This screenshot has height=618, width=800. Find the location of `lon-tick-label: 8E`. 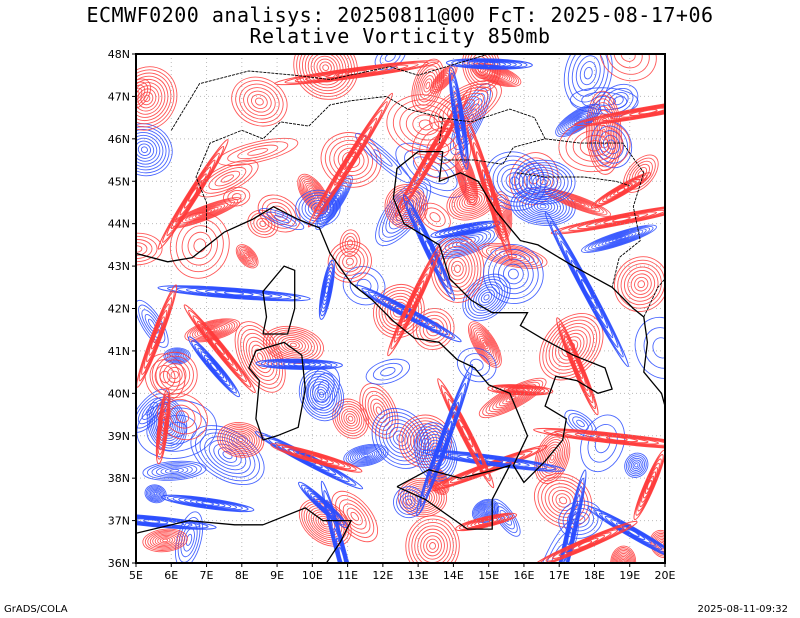

lon-tick-label: 8E is located at coordinates (242, 575).